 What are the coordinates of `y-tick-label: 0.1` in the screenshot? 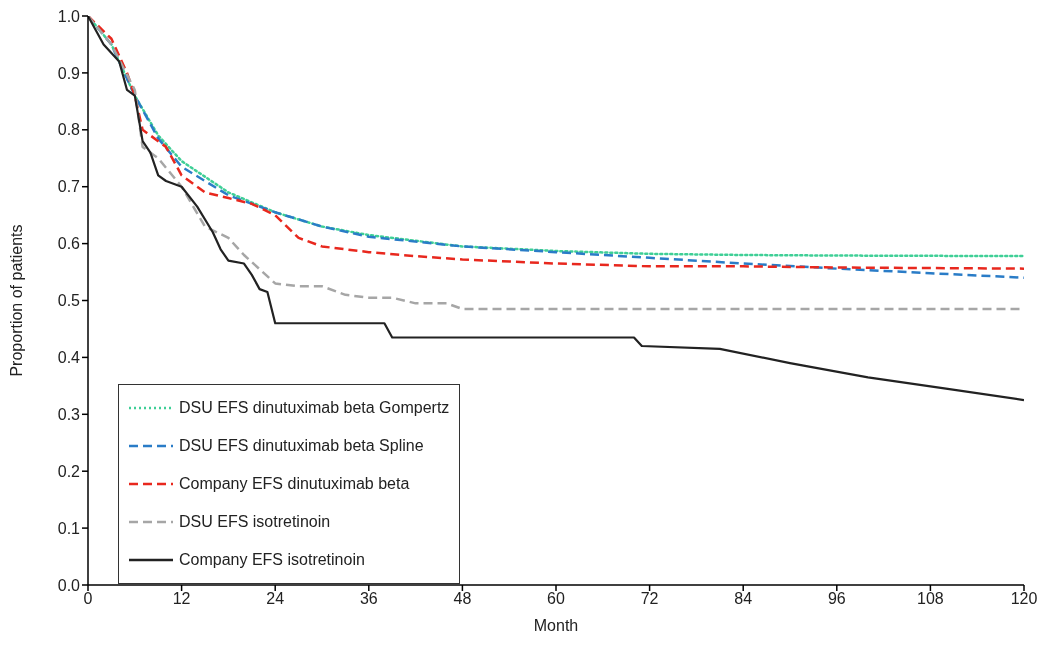 It's located at (69, 528).